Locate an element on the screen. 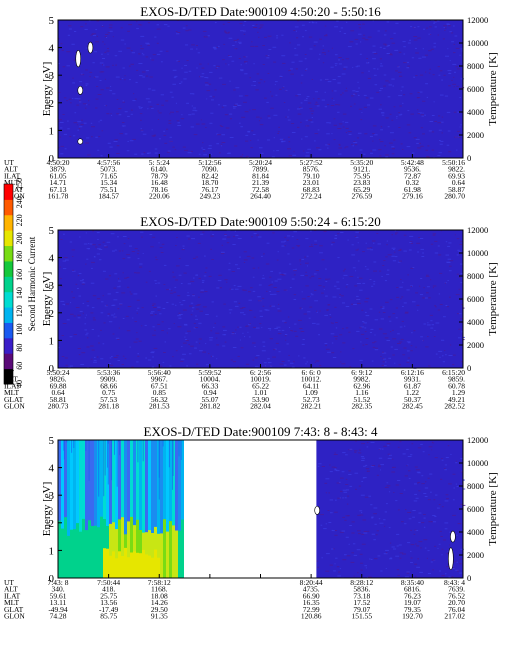 The width and height of the screenshot is (505, 649). table-cell: 192.70 is located at coordinates (412, 616).